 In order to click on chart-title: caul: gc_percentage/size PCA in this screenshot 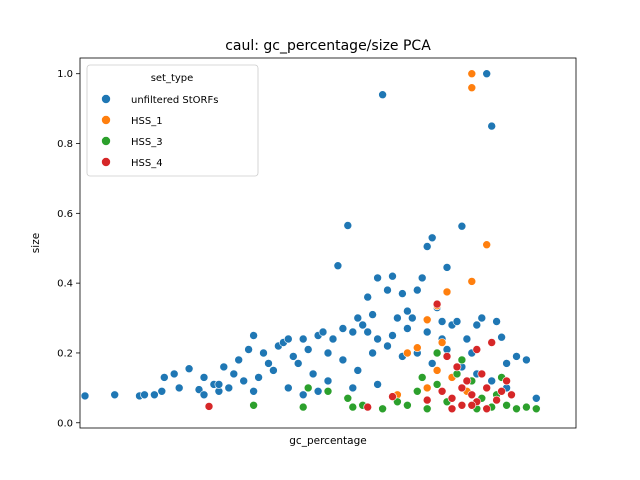, I will do `click(328, 46)`.